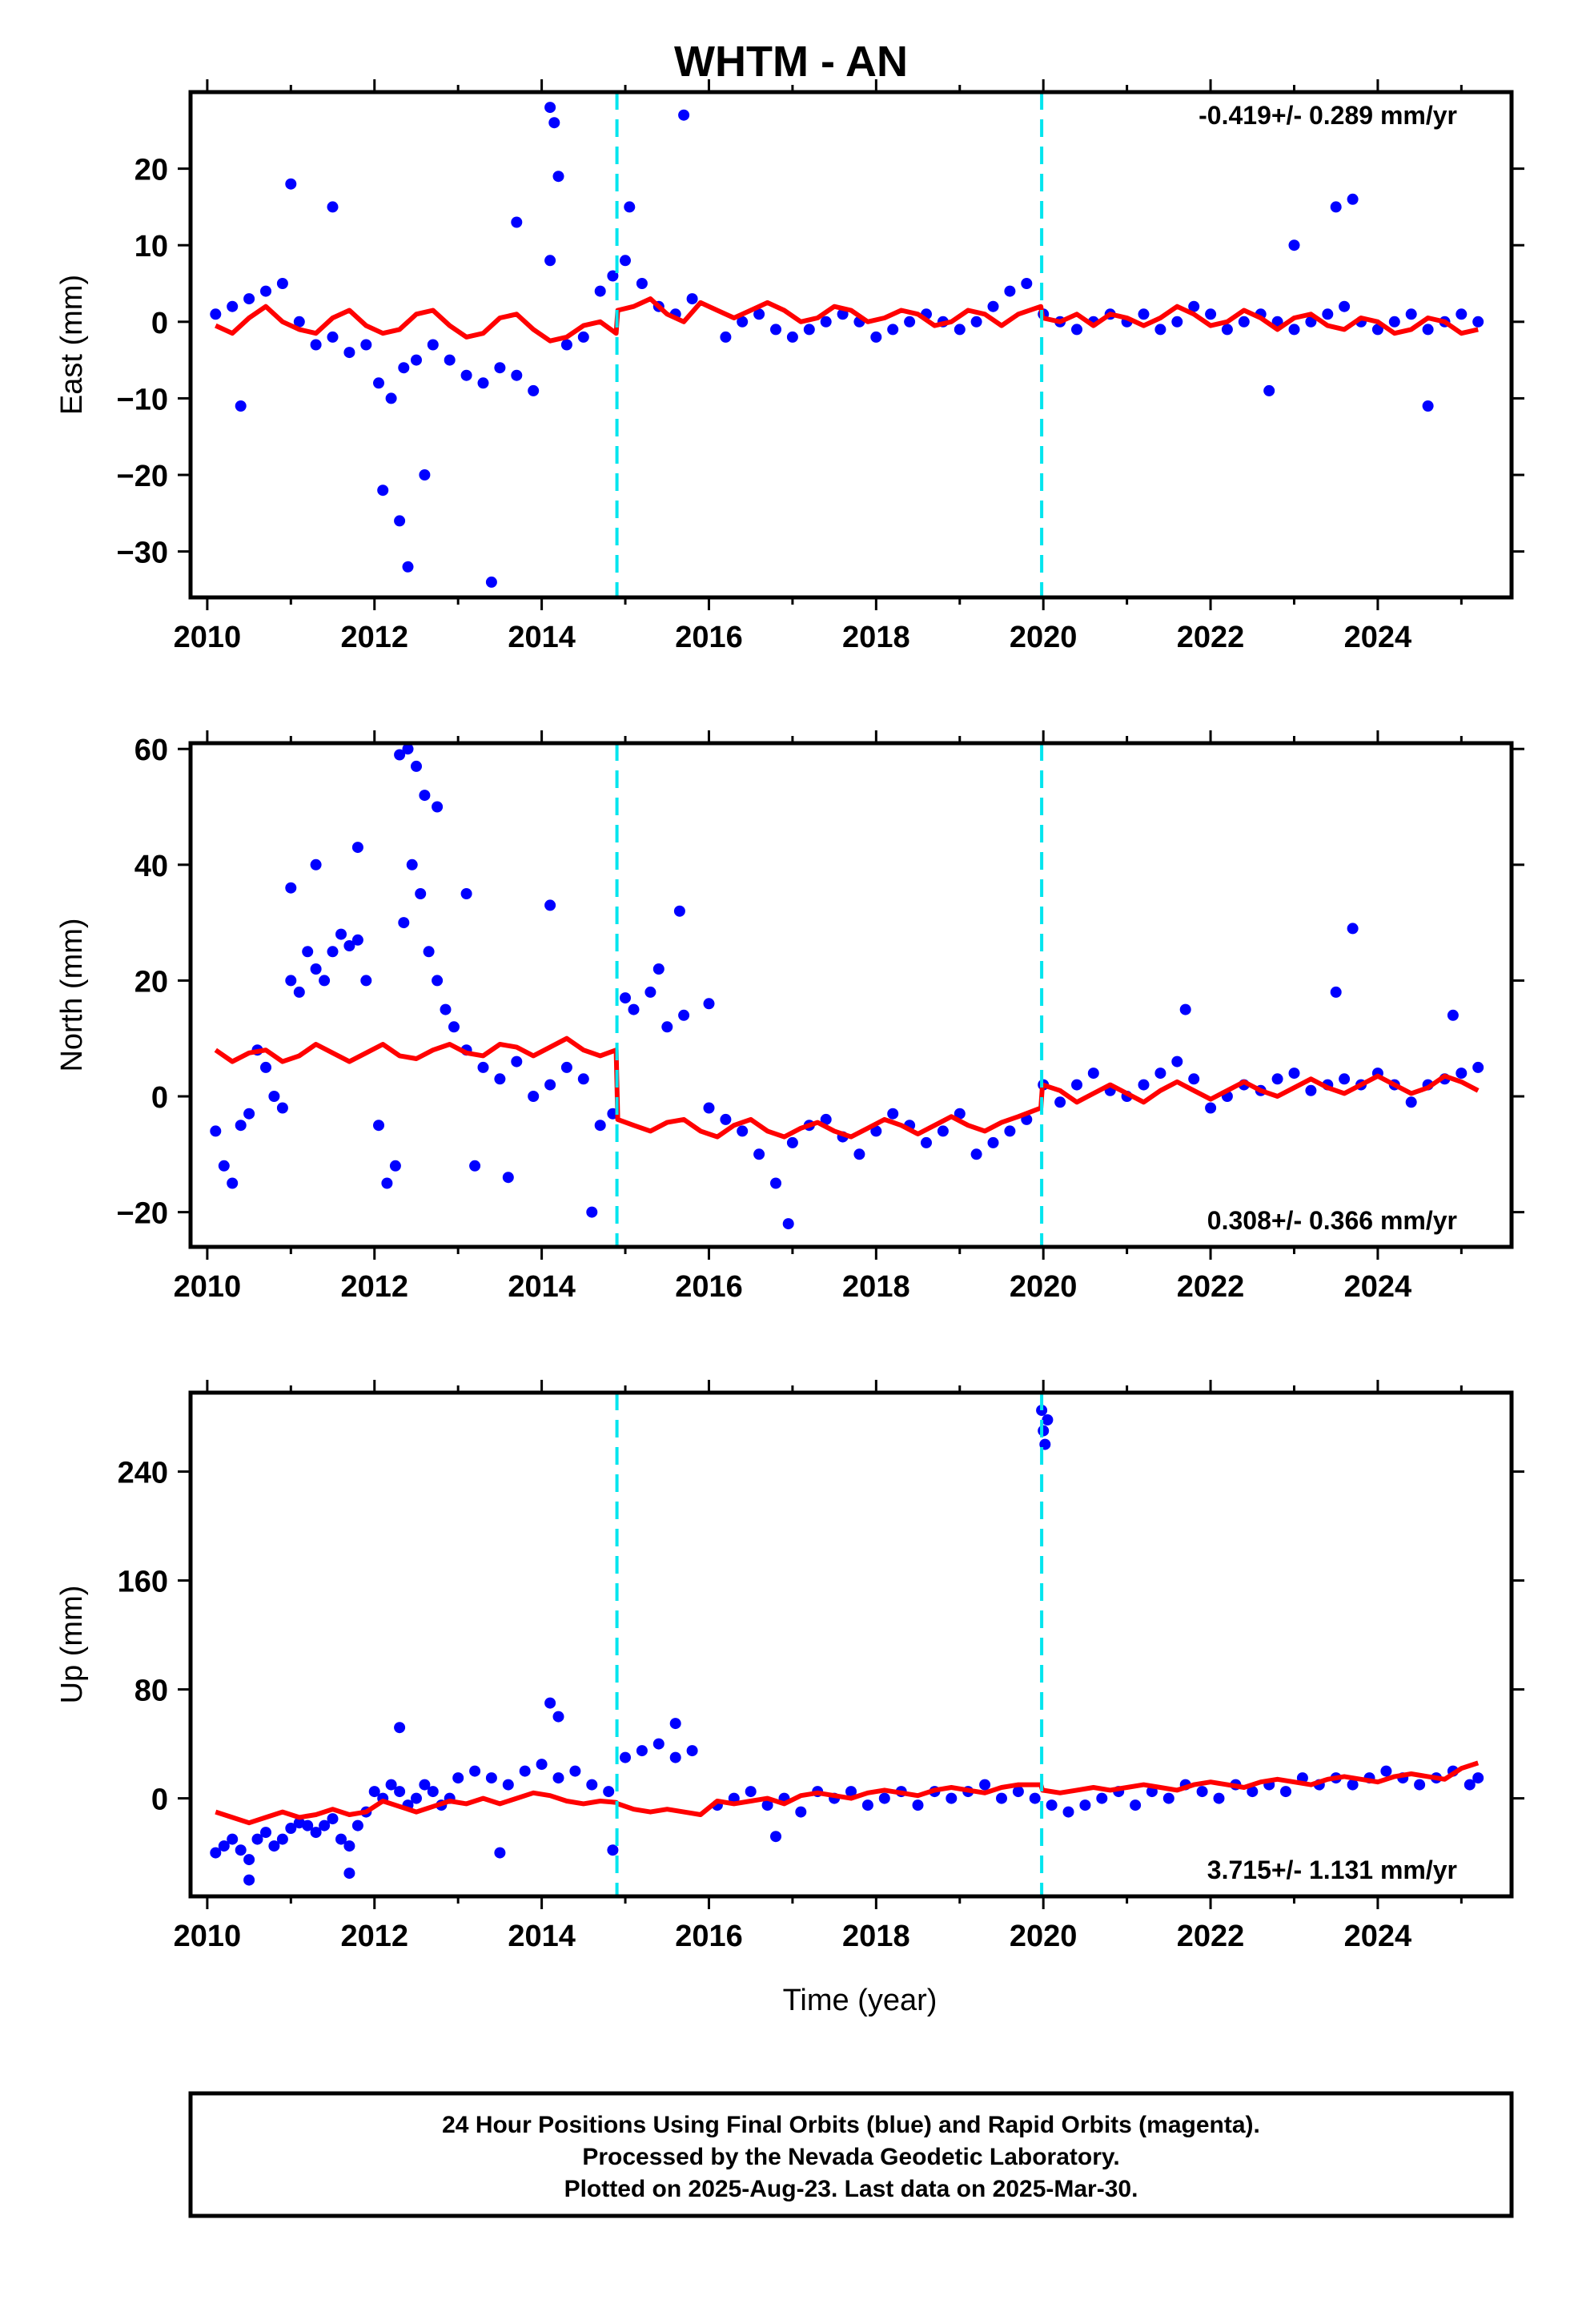 The height and width of the screenshot is (2324, 1582). I want to click on model-curve, so click(847, 320).